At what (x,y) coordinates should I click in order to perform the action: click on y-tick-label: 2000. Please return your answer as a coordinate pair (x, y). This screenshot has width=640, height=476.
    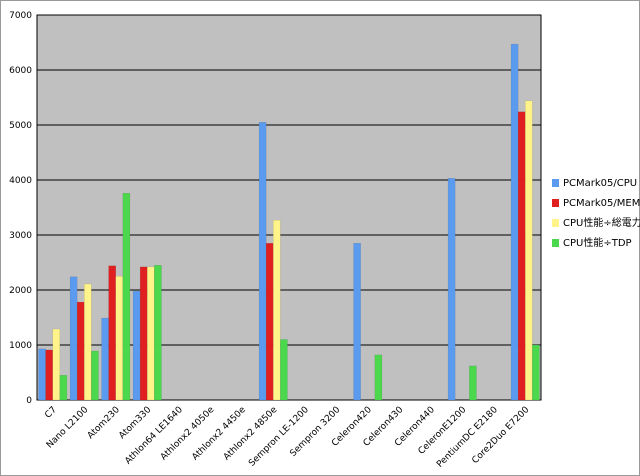
    Looking at the image, I should click on (20, 291).